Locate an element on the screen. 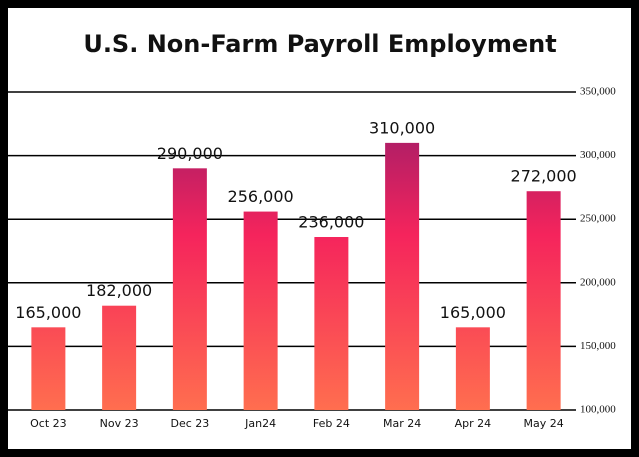 This screenshot has height=457, width=639. y-tick-label: 150,000 is located at coordinates (598, 346).